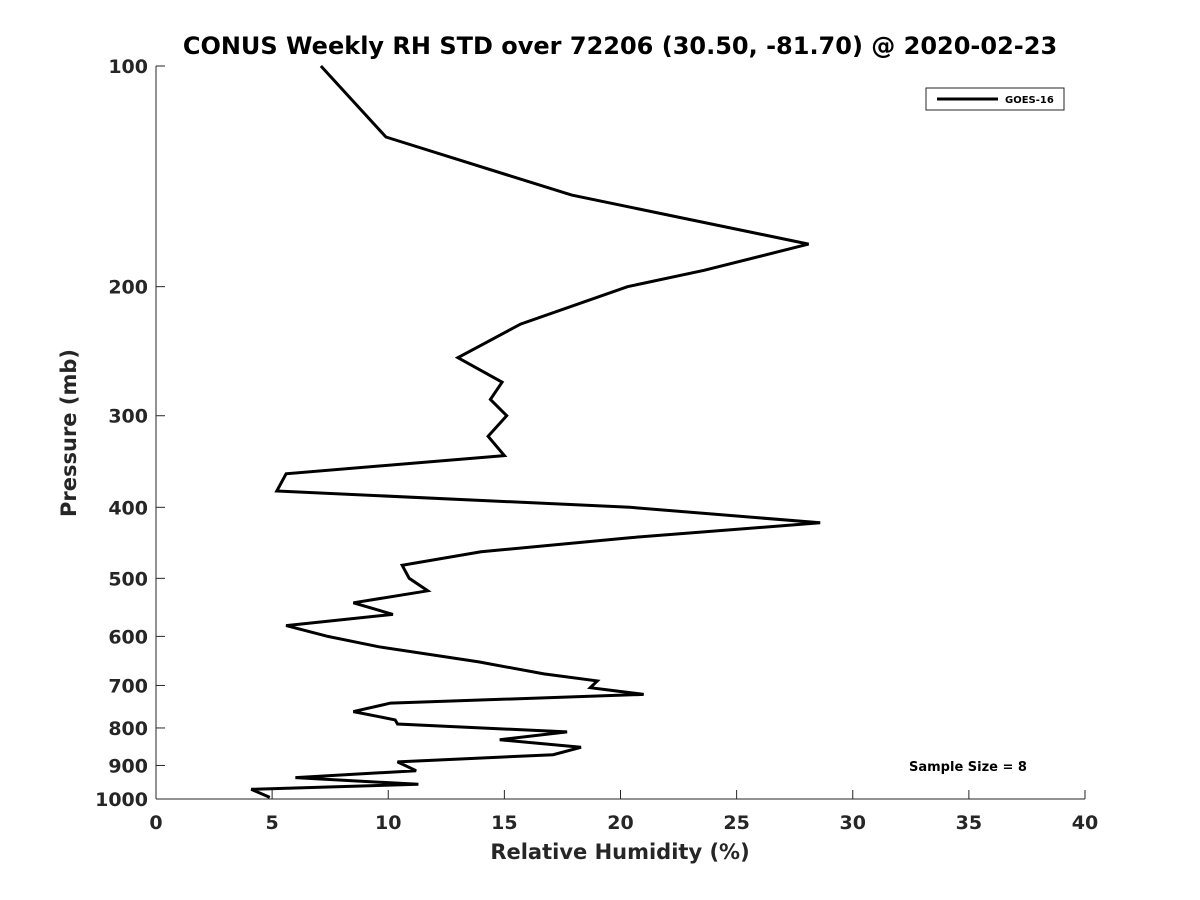 This screenshot has height=900, width=1200. I want to click on y-tick-label: 900, so click(128, 766).